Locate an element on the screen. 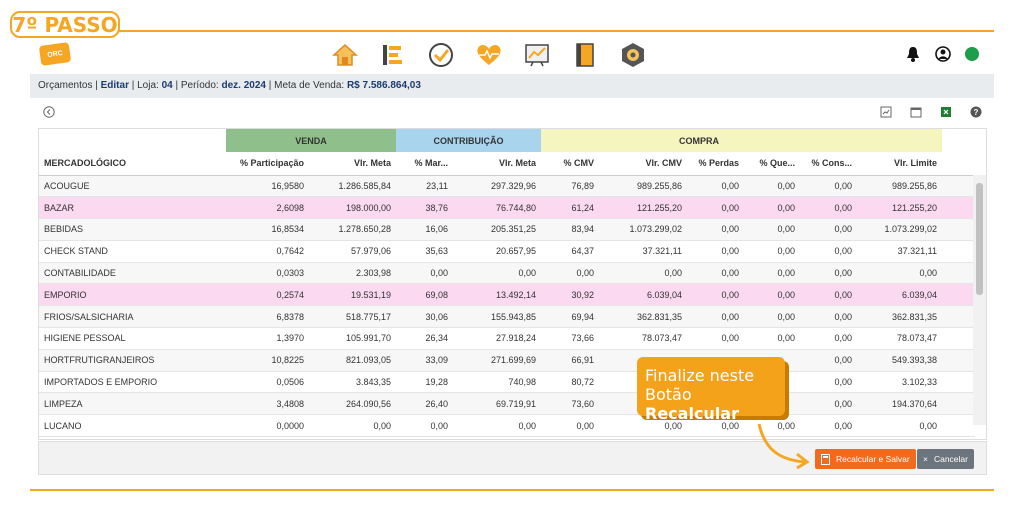 The width and height of the screenshot is (1024, 523). chart-view-icon is located at coordinates (886, 113).